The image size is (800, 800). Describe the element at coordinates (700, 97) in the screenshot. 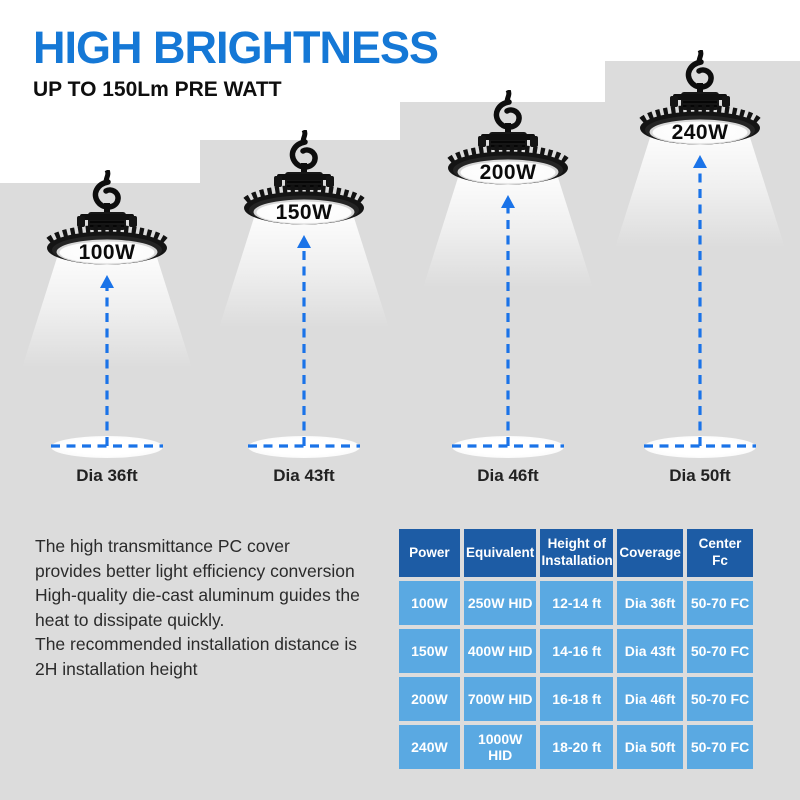

I see `highbay-lamp-icon-240w` at that location.